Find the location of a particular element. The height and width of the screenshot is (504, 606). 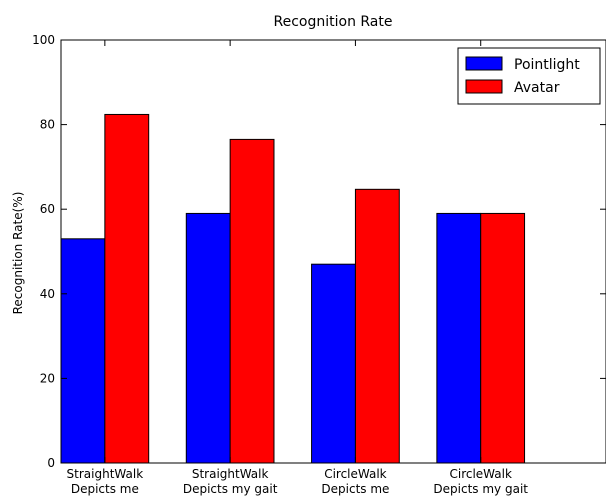

y-tick-label: 20 is located at coordinates (47, 378).